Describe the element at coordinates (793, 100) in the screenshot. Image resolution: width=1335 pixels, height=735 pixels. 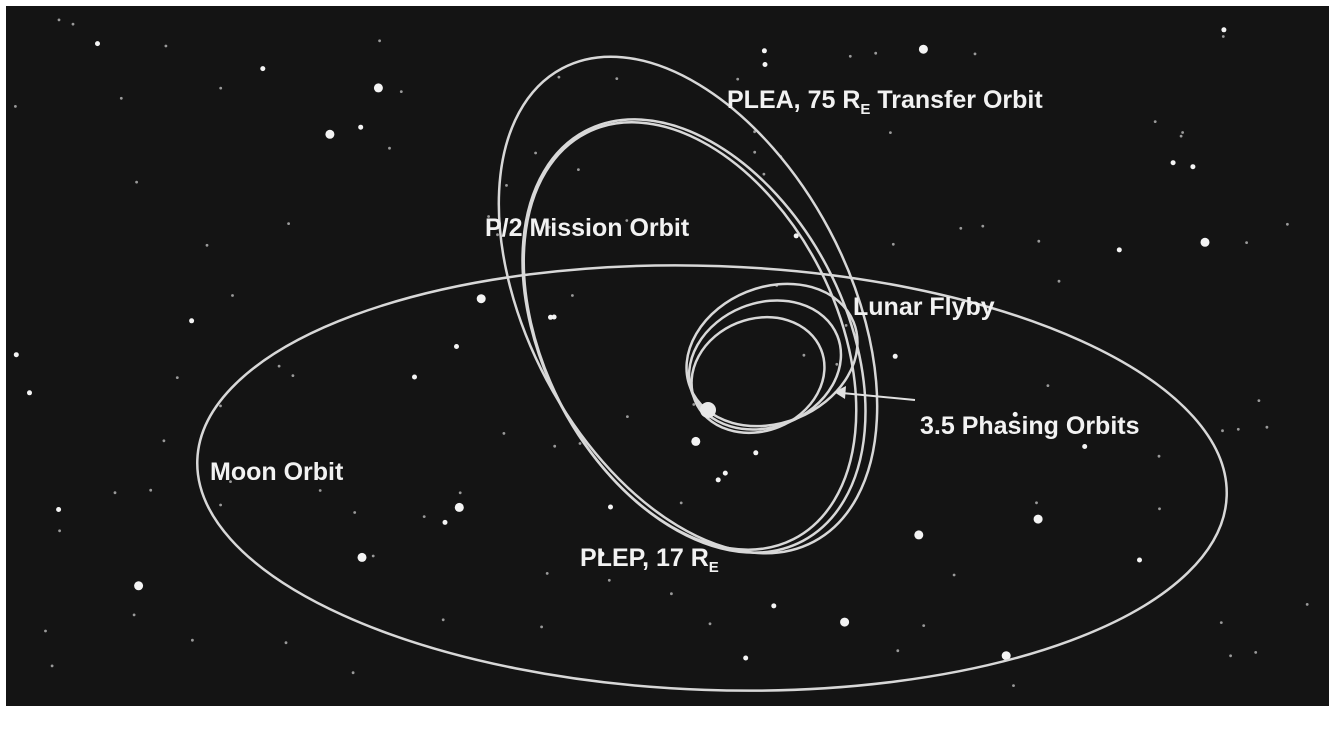
I see `label-text: PLEA, 75 R` at that location.